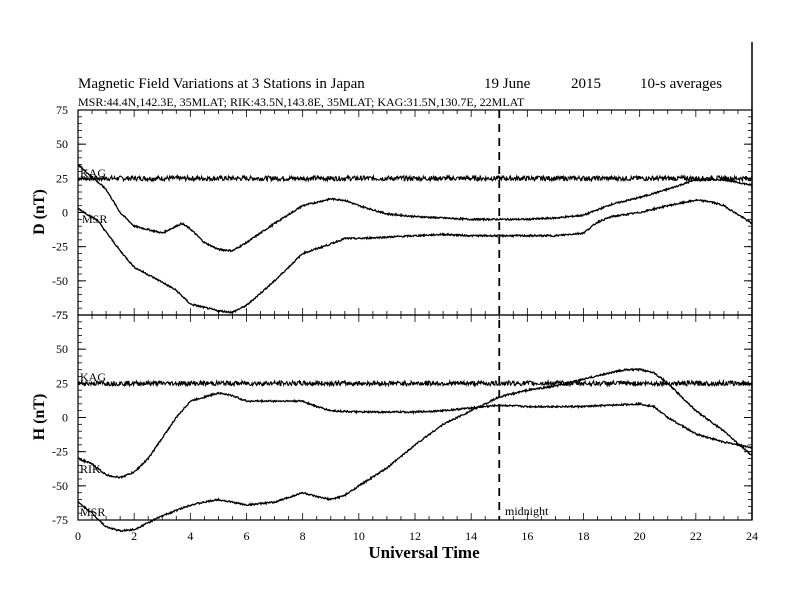  I want to click on d-ytick-label: -50, so click(60, 281).